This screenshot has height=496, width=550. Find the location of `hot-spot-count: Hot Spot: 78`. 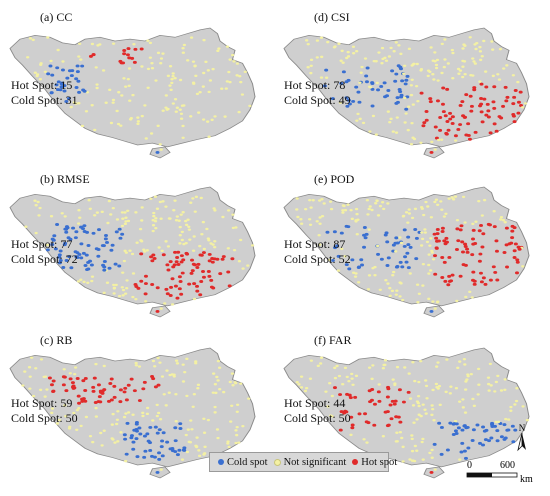

hot-spot-count: Hot Spot: 78 is located at coordinates (315, 85).